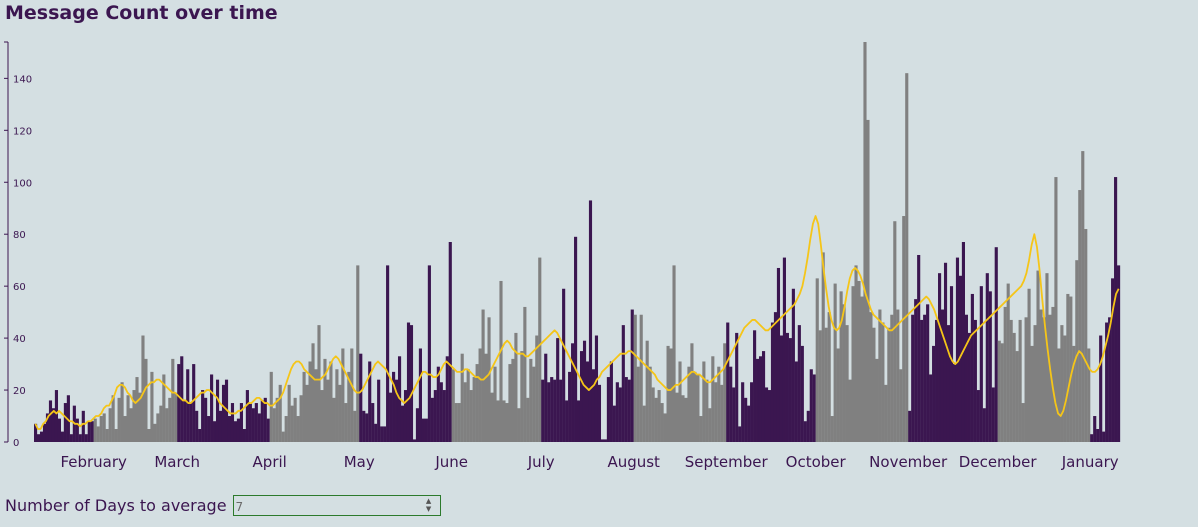 This screenshot has height=527, width=1198. I want to click on x-tick-label: June, so click(451, 462).